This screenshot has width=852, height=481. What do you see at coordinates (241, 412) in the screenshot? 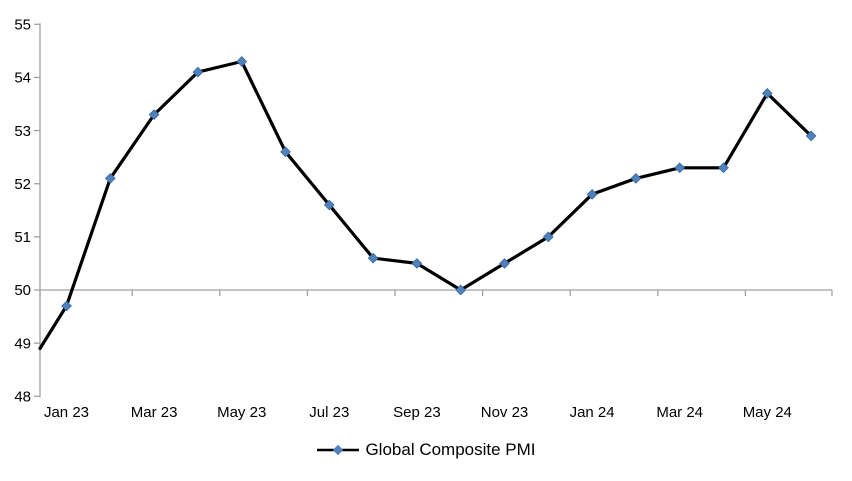
I see `x-tick-label: May 23` at bounding box center [241, 412].